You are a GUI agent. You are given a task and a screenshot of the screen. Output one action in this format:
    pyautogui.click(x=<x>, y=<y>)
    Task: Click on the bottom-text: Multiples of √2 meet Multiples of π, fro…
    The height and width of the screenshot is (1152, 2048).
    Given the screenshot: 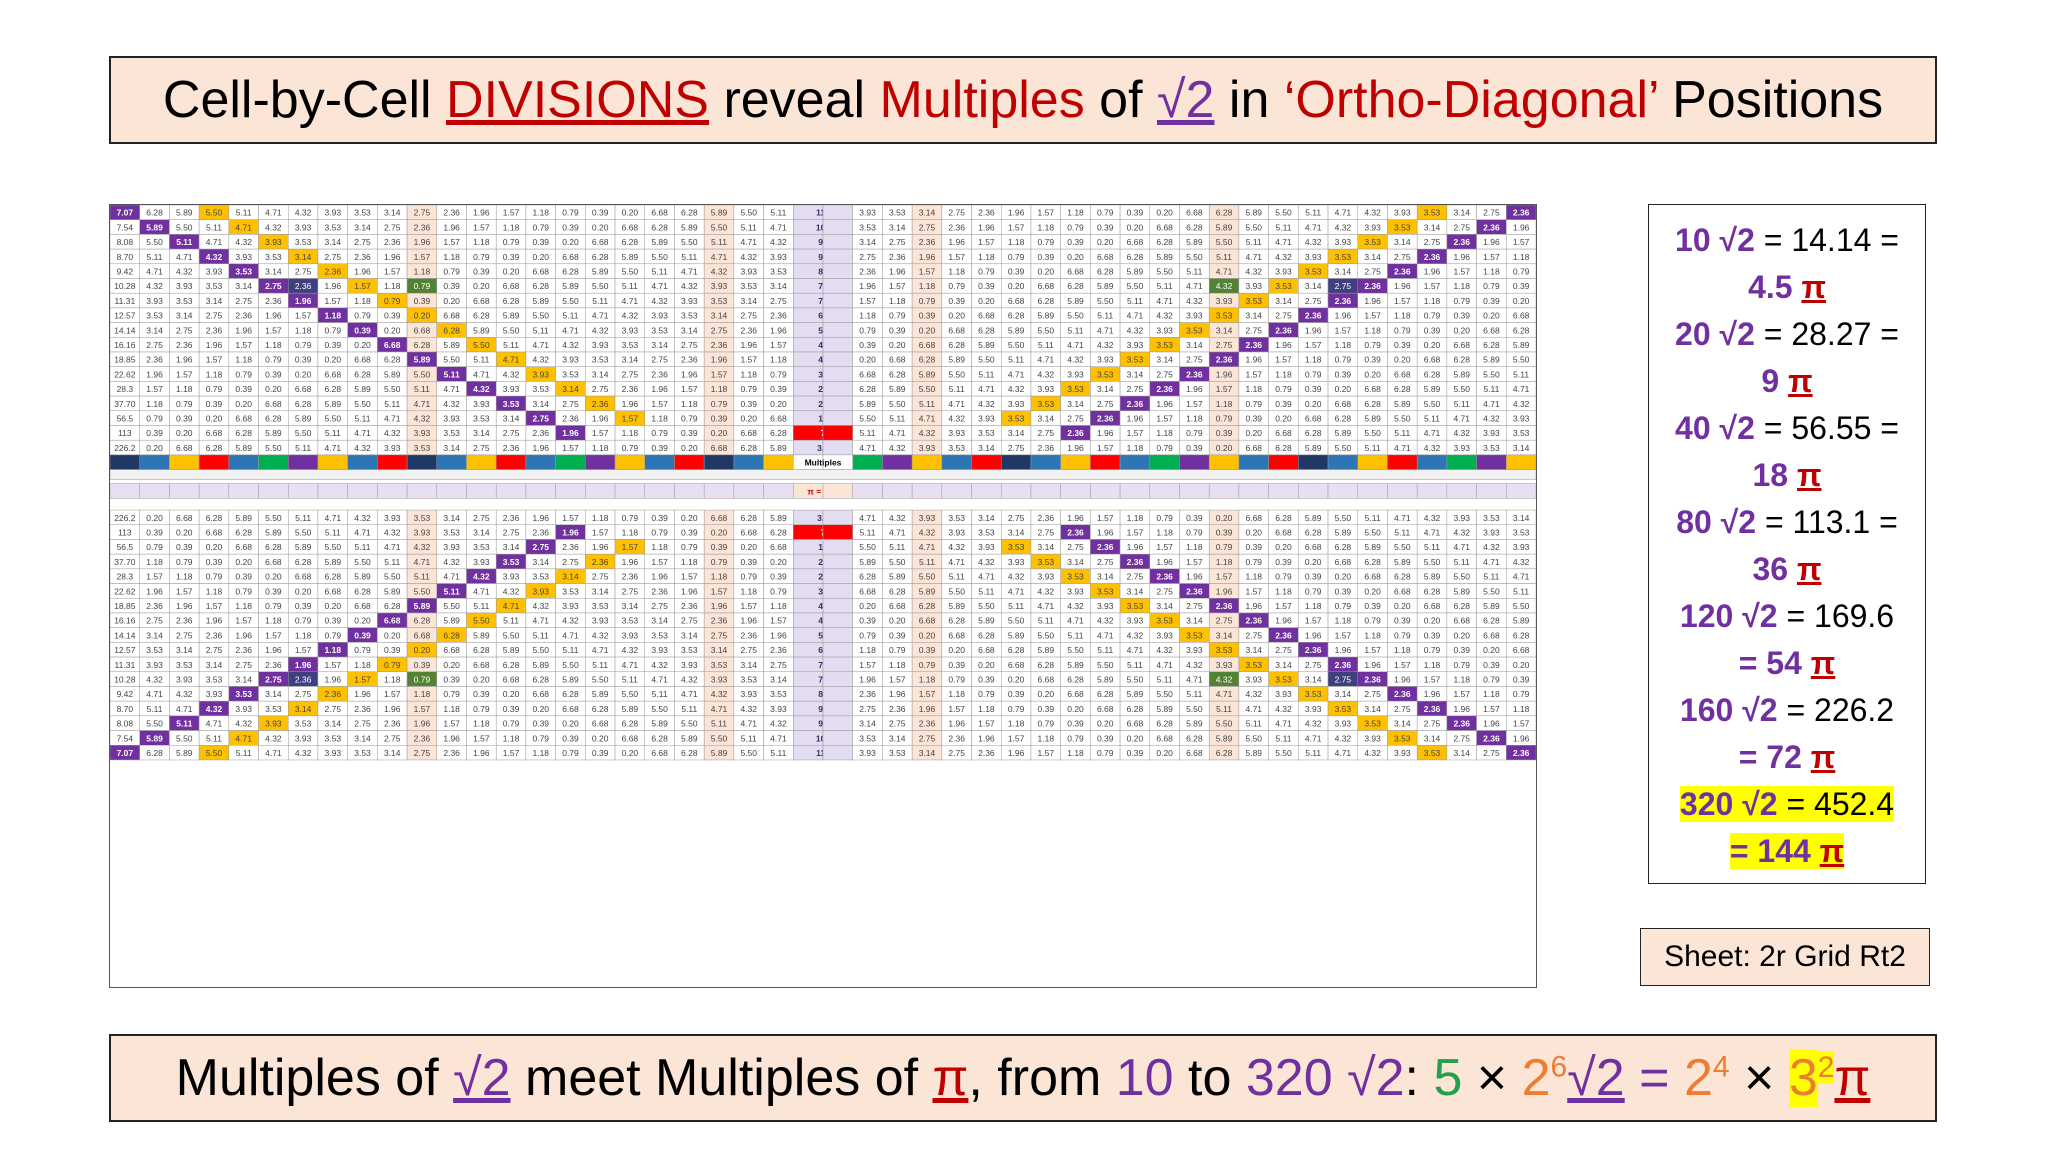 What is the action you would take?
    pyautogui.click(x=1023, y=1078)
    